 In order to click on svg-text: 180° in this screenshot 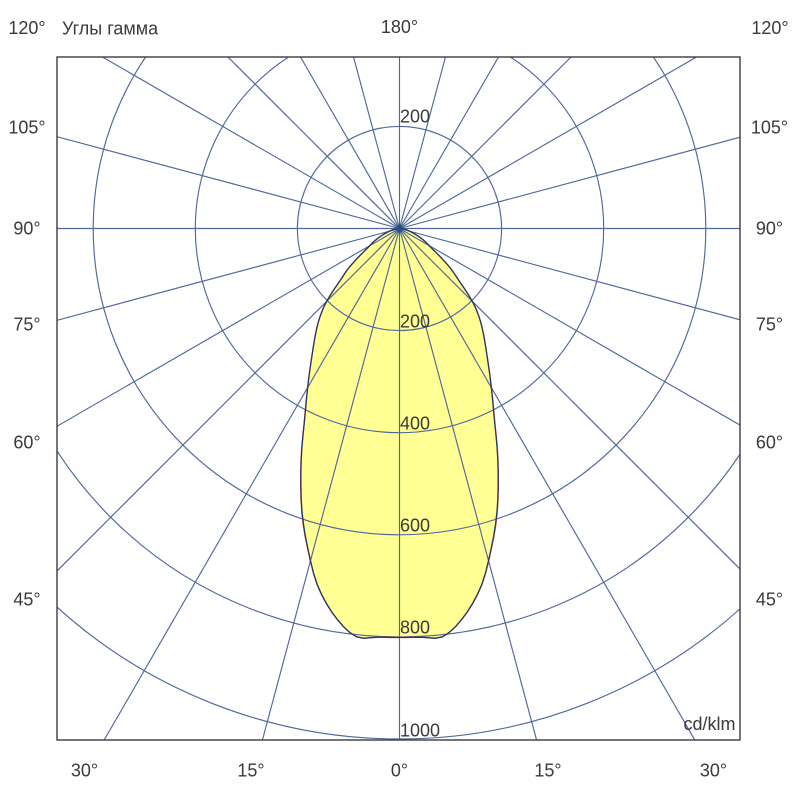, I will do `click(399, 27)`.